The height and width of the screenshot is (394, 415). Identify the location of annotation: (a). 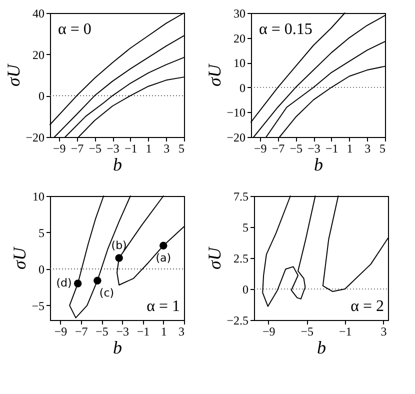
(164, 258).